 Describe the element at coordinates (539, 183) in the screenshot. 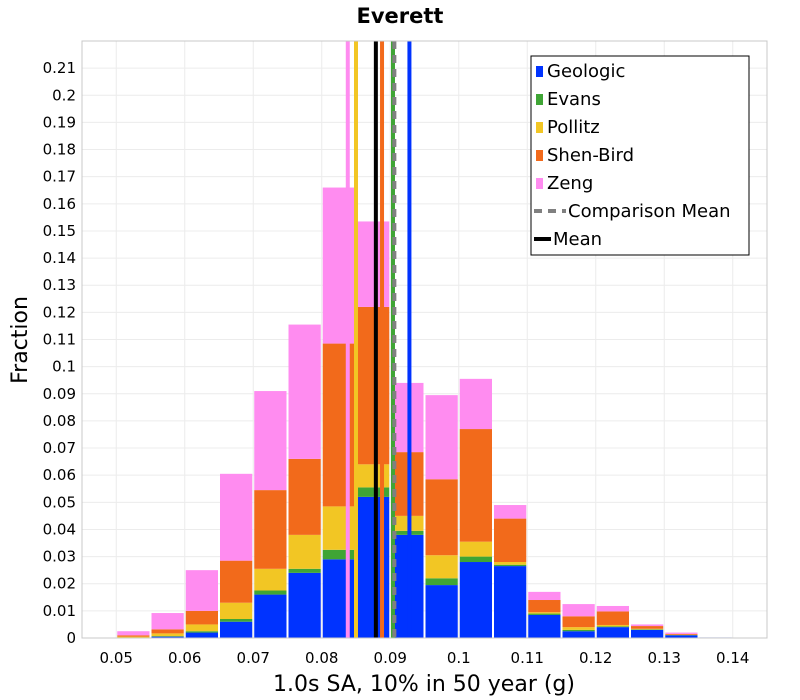

I see `legend-swatch-zeng` at that location.